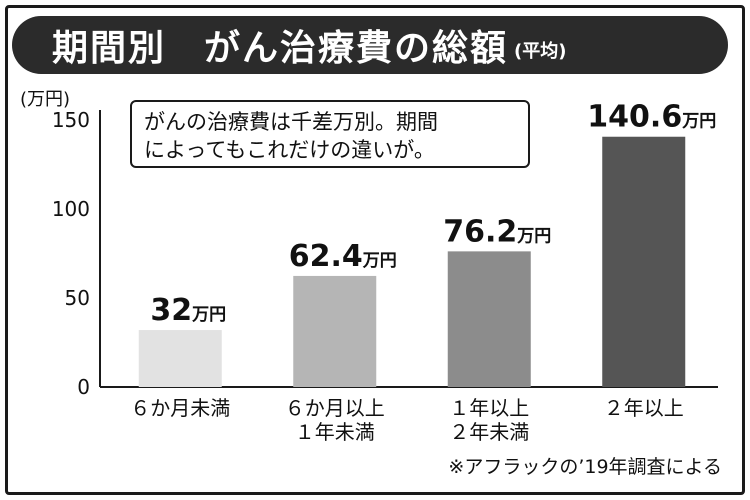  I want to click on x-category-label: ２年以上, so click(644, 408).